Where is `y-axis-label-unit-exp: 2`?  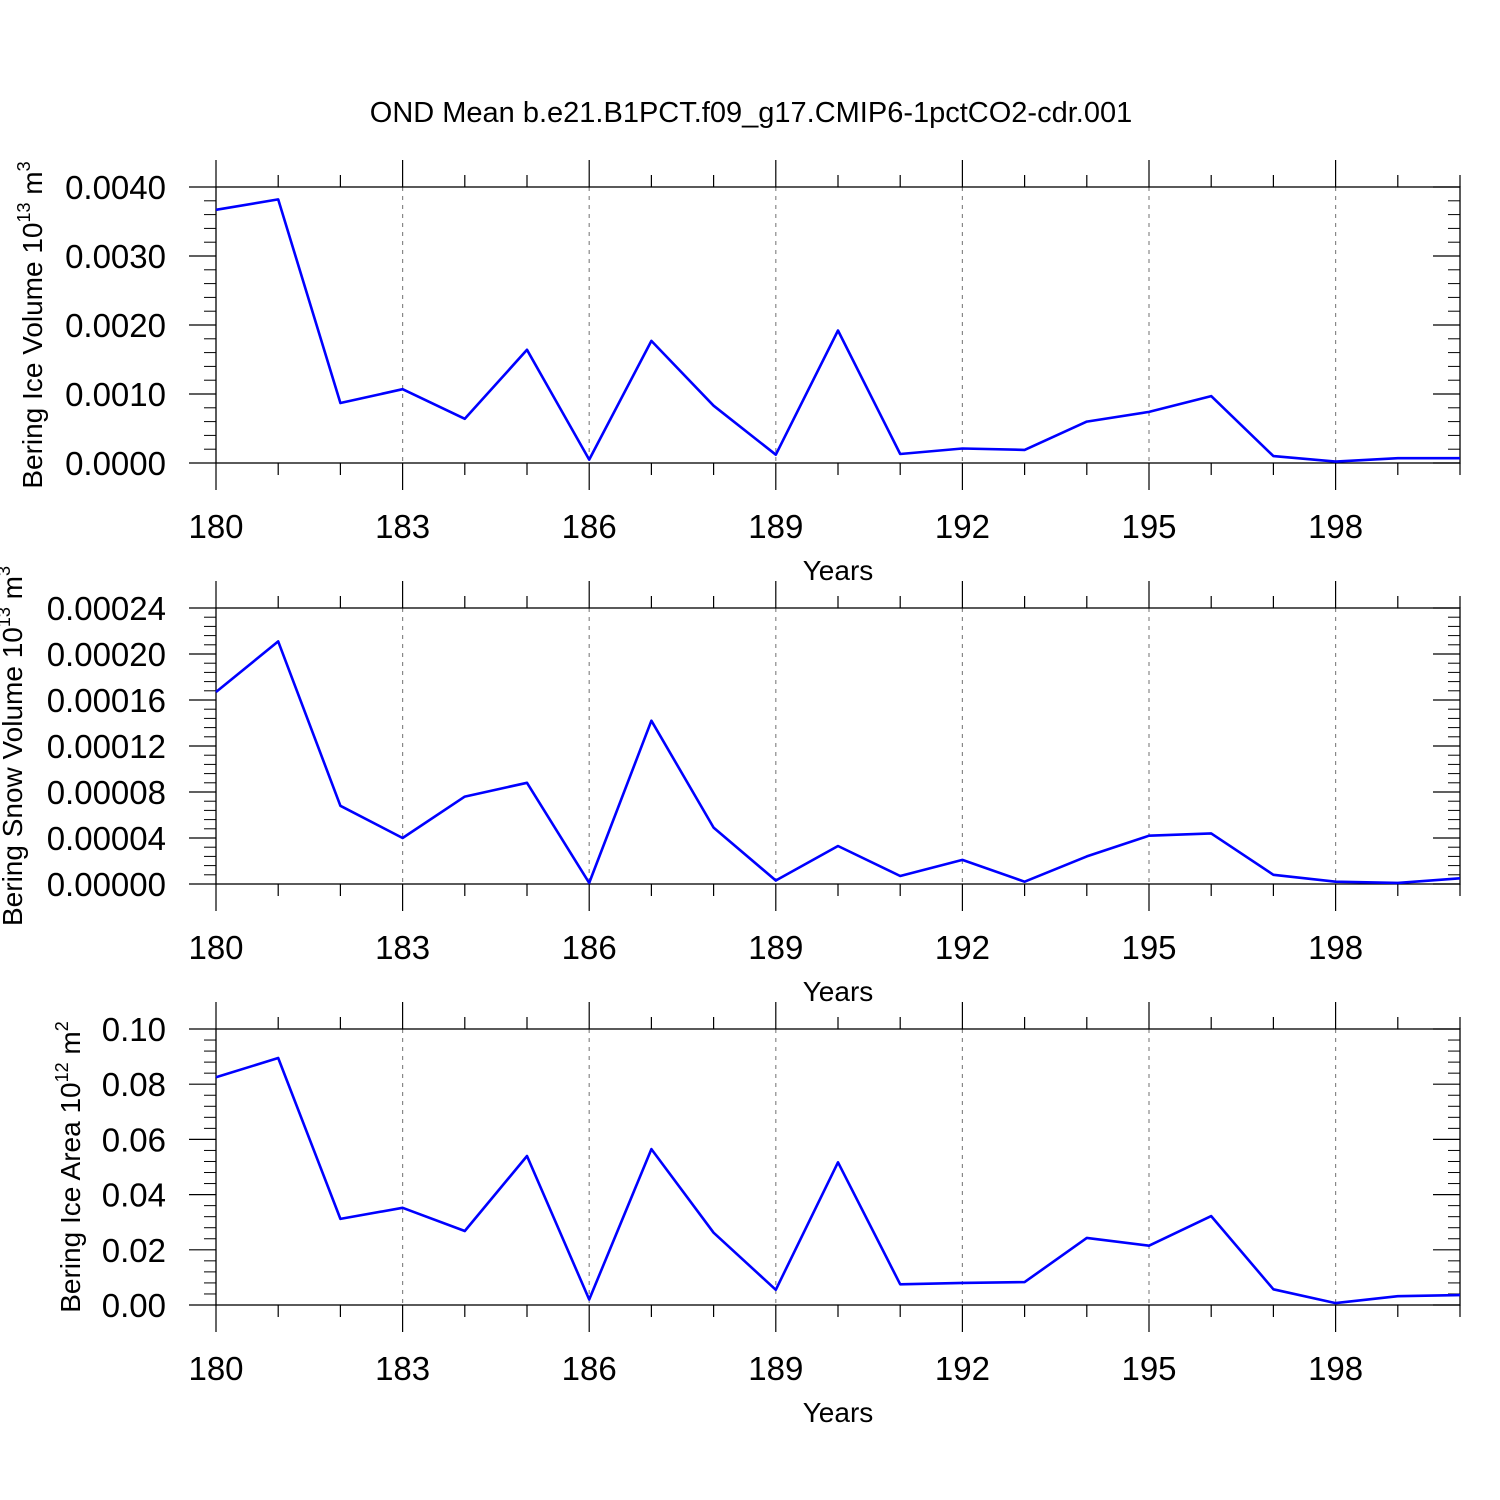 y-axis-label-unit-exp: 2 is located at coordinates (62, 1026).